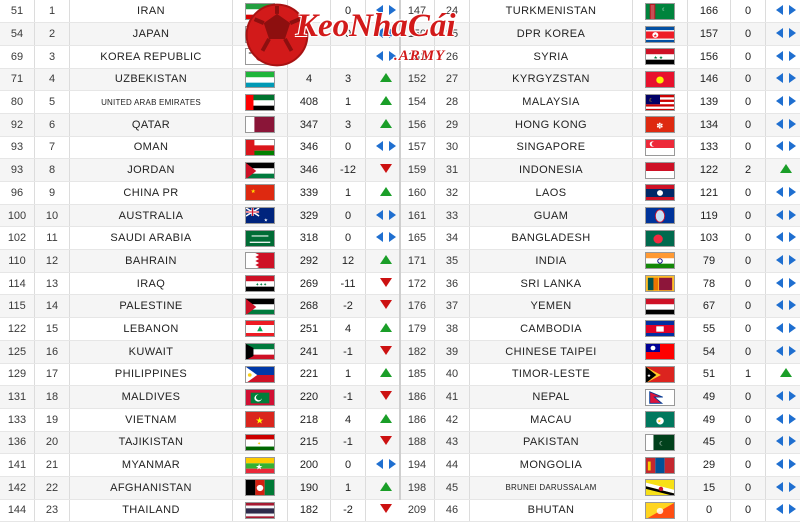  What do you see at coordinates (417, 351) in the screenshot?
I see `cell-position: 182` at bounding box center [417, 351].